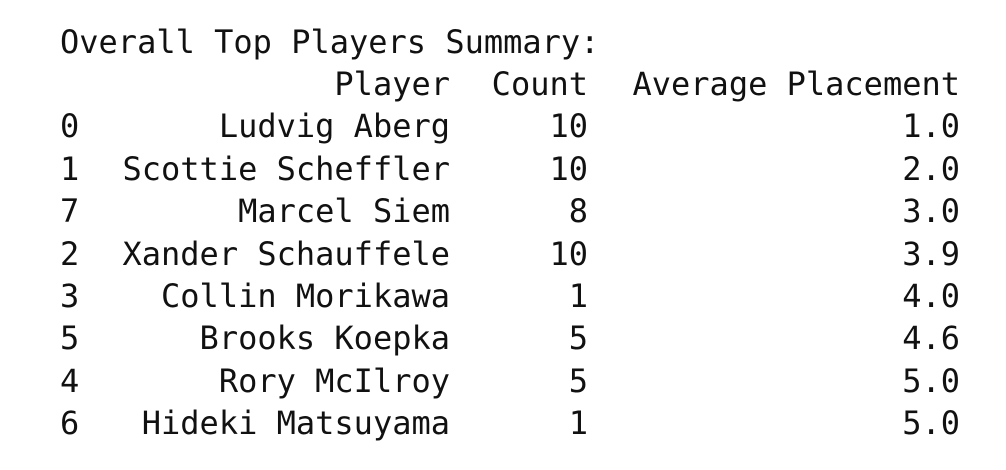  What do you see at coordinates (931, 253) in the screenshot?
I see `average-placement: 3.9` at bounding box center [931, 253].